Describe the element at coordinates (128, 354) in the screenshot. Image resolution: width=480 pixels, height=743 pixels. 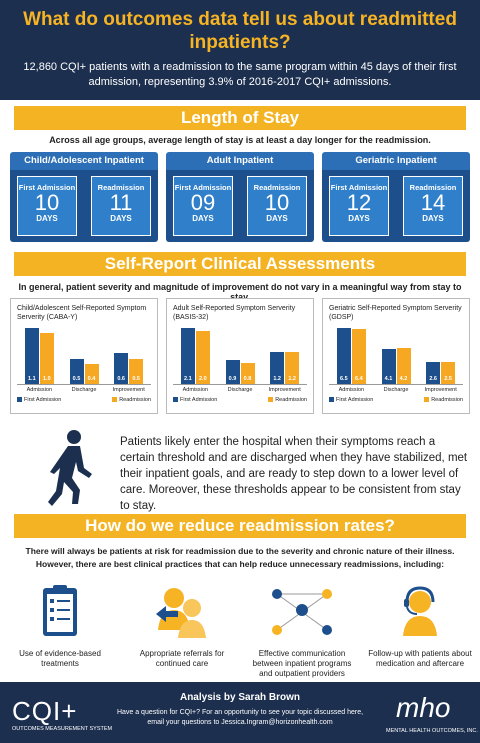
I see `category-group: 0.6 0.5` at that location.